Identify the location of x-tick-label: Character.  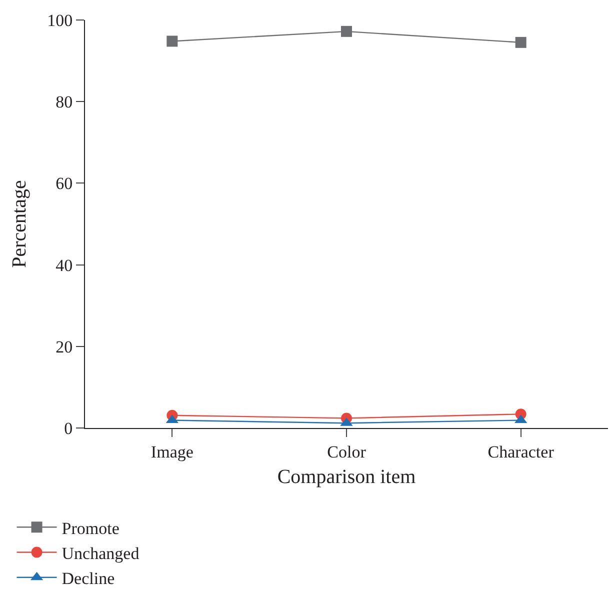
(521, 452).